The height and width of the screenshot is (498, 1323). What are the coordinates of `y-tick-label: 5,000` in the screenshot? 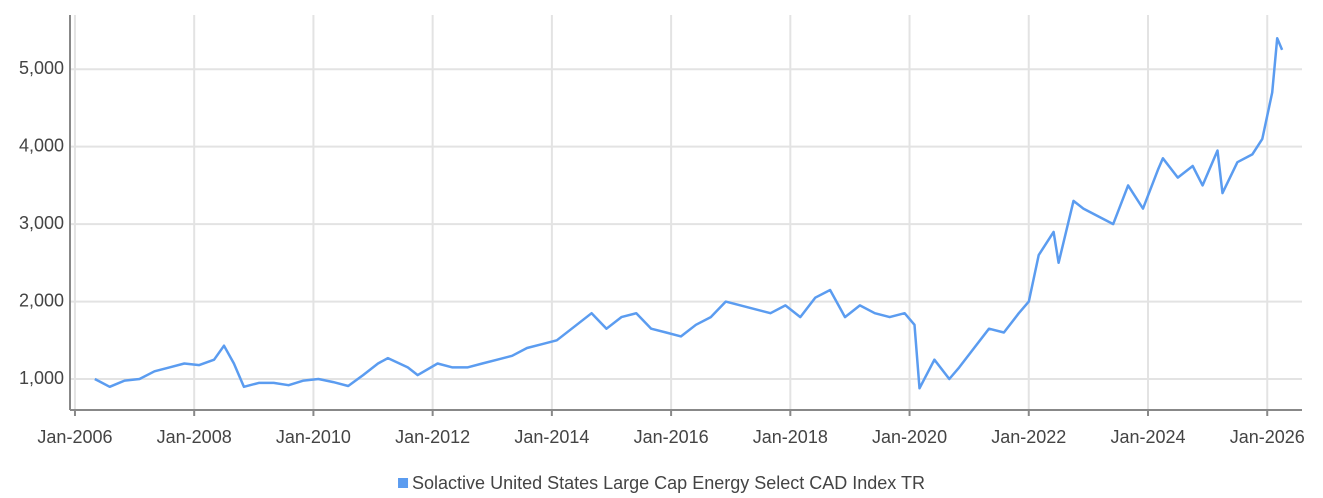 It's located at (41, 68).